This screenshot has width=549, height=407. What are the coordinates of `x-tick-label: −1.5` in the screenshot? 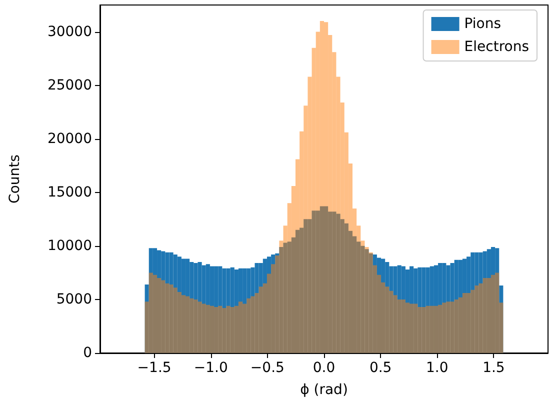 It's located at (154, 368).